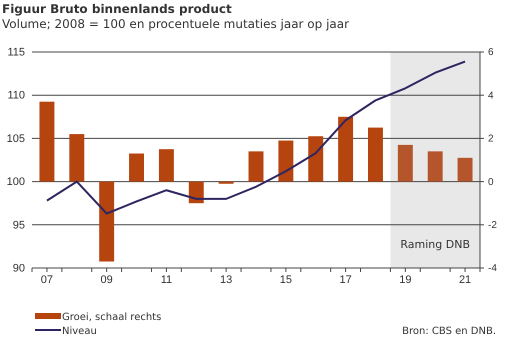 The width and height of the screenshot is (510, 345). I want to click on x-tick-label: 11, so click(166, 280).